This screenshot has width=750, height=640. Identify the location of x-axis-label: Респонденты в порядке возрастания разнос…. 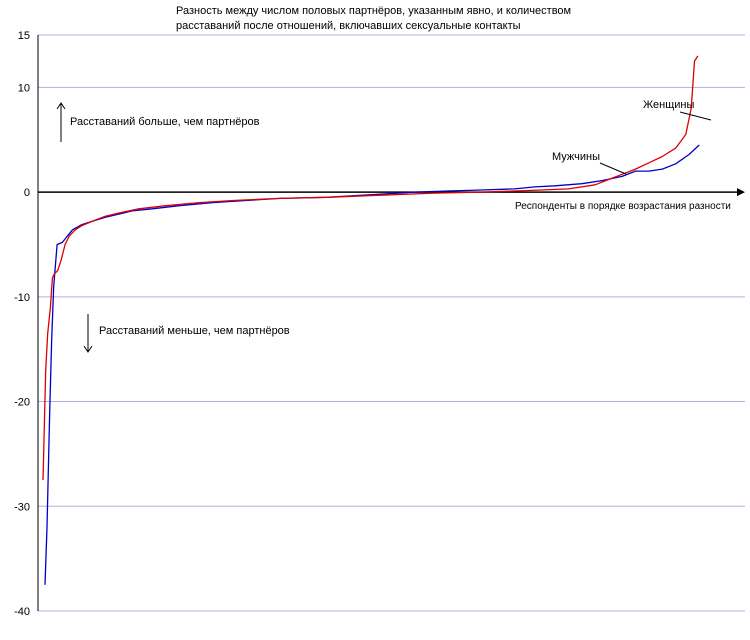
(623, 206).